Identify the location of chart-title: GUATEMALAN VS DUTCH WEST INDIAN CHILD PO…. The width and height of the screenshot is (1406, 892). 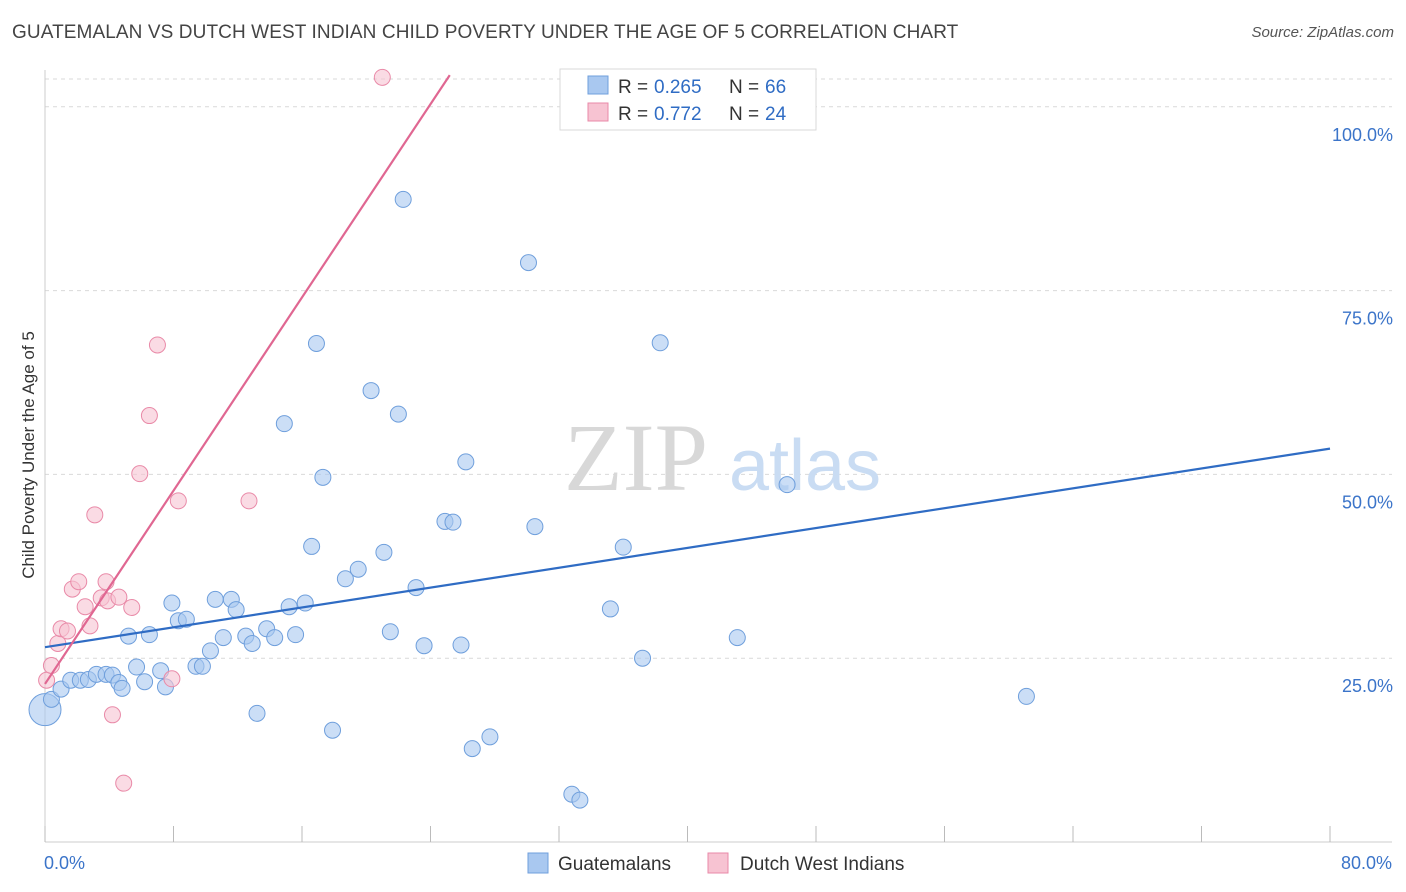
(485, 32).